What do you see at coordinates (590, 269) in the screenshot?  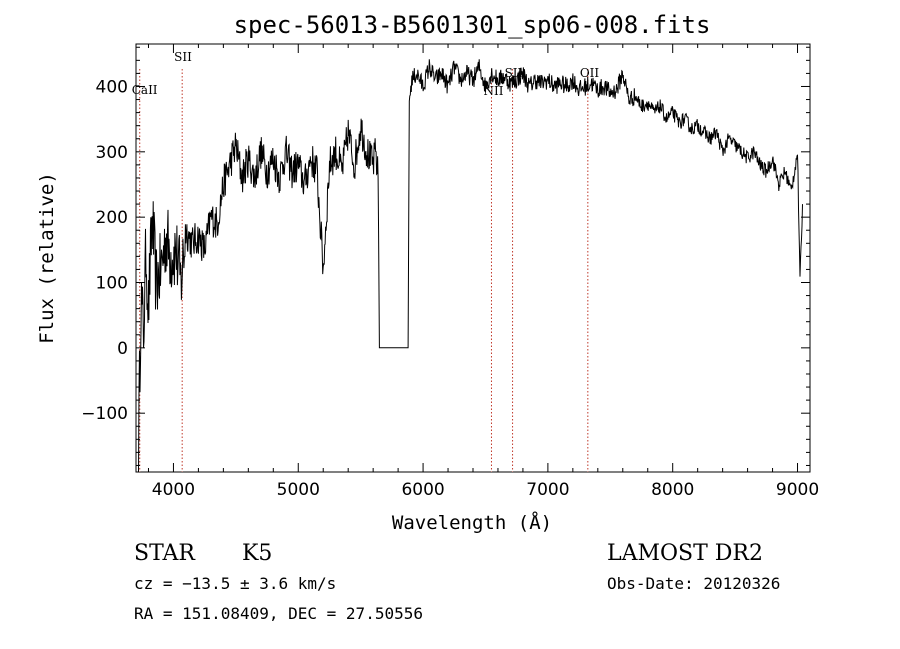 I see `spectral-line: OII` at bounding box center [590, 269].